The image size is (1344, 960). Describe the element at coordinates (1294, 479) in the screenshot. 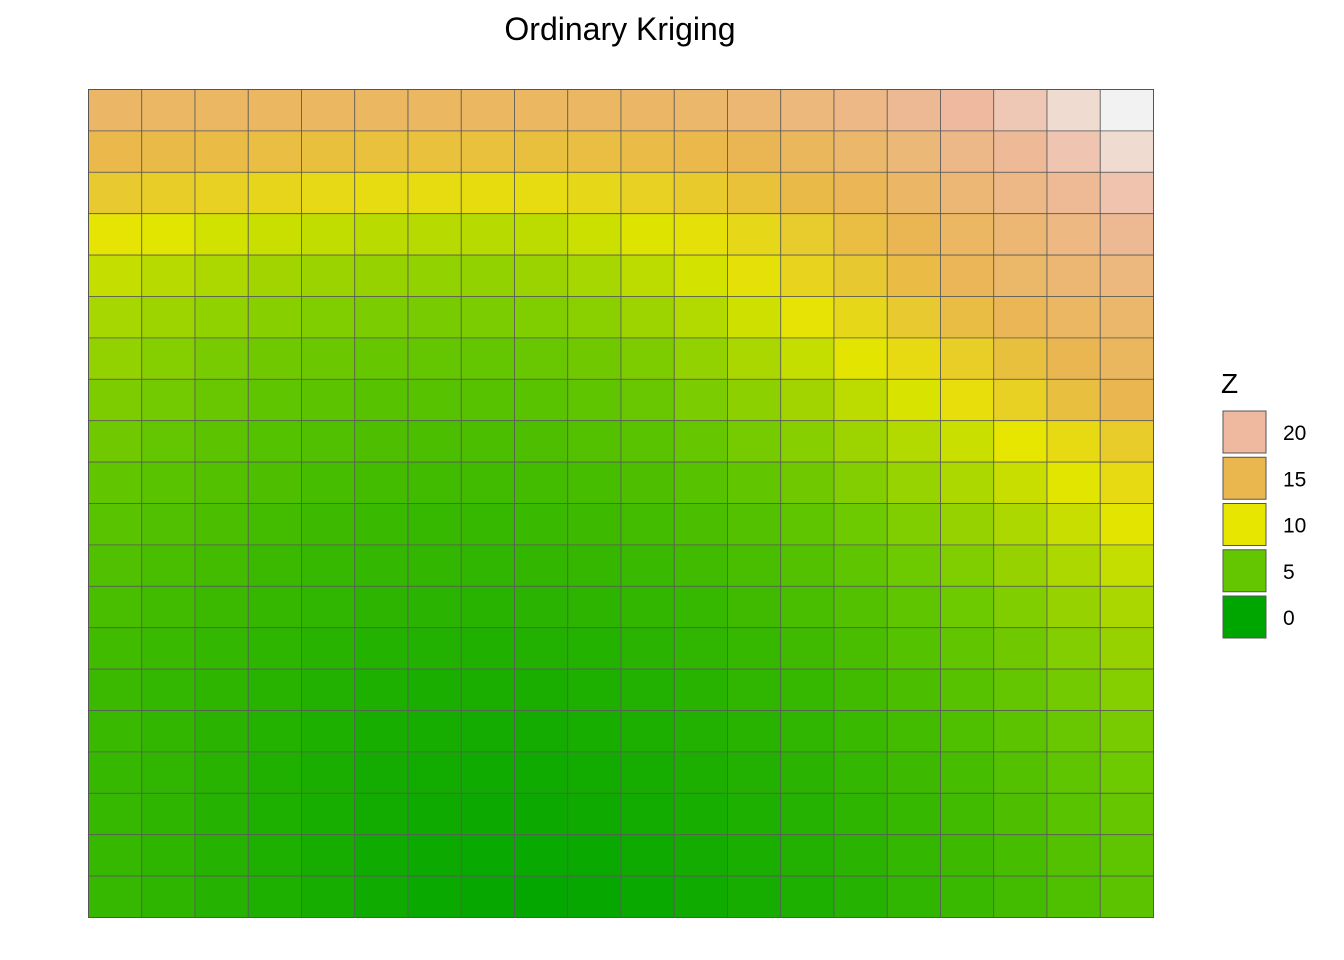

I see `legend-label: 15` at that location.